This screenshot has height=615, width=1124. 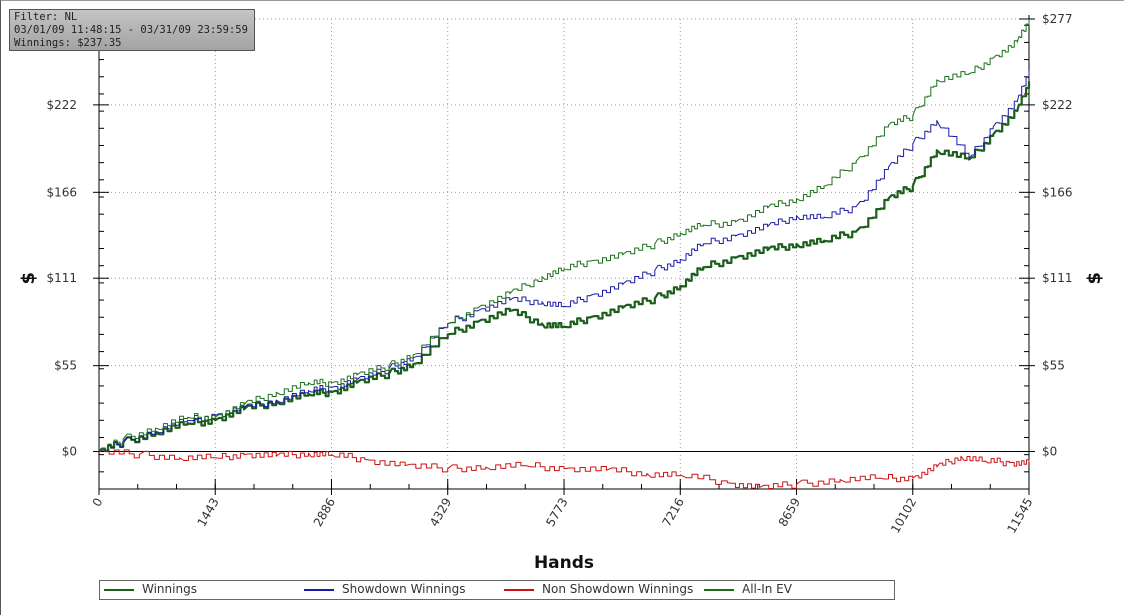 What do you see at coordinates (61, 105) in the screenshot?
I see `y-tick-label-left: $222` at bounding box center [61, 105].